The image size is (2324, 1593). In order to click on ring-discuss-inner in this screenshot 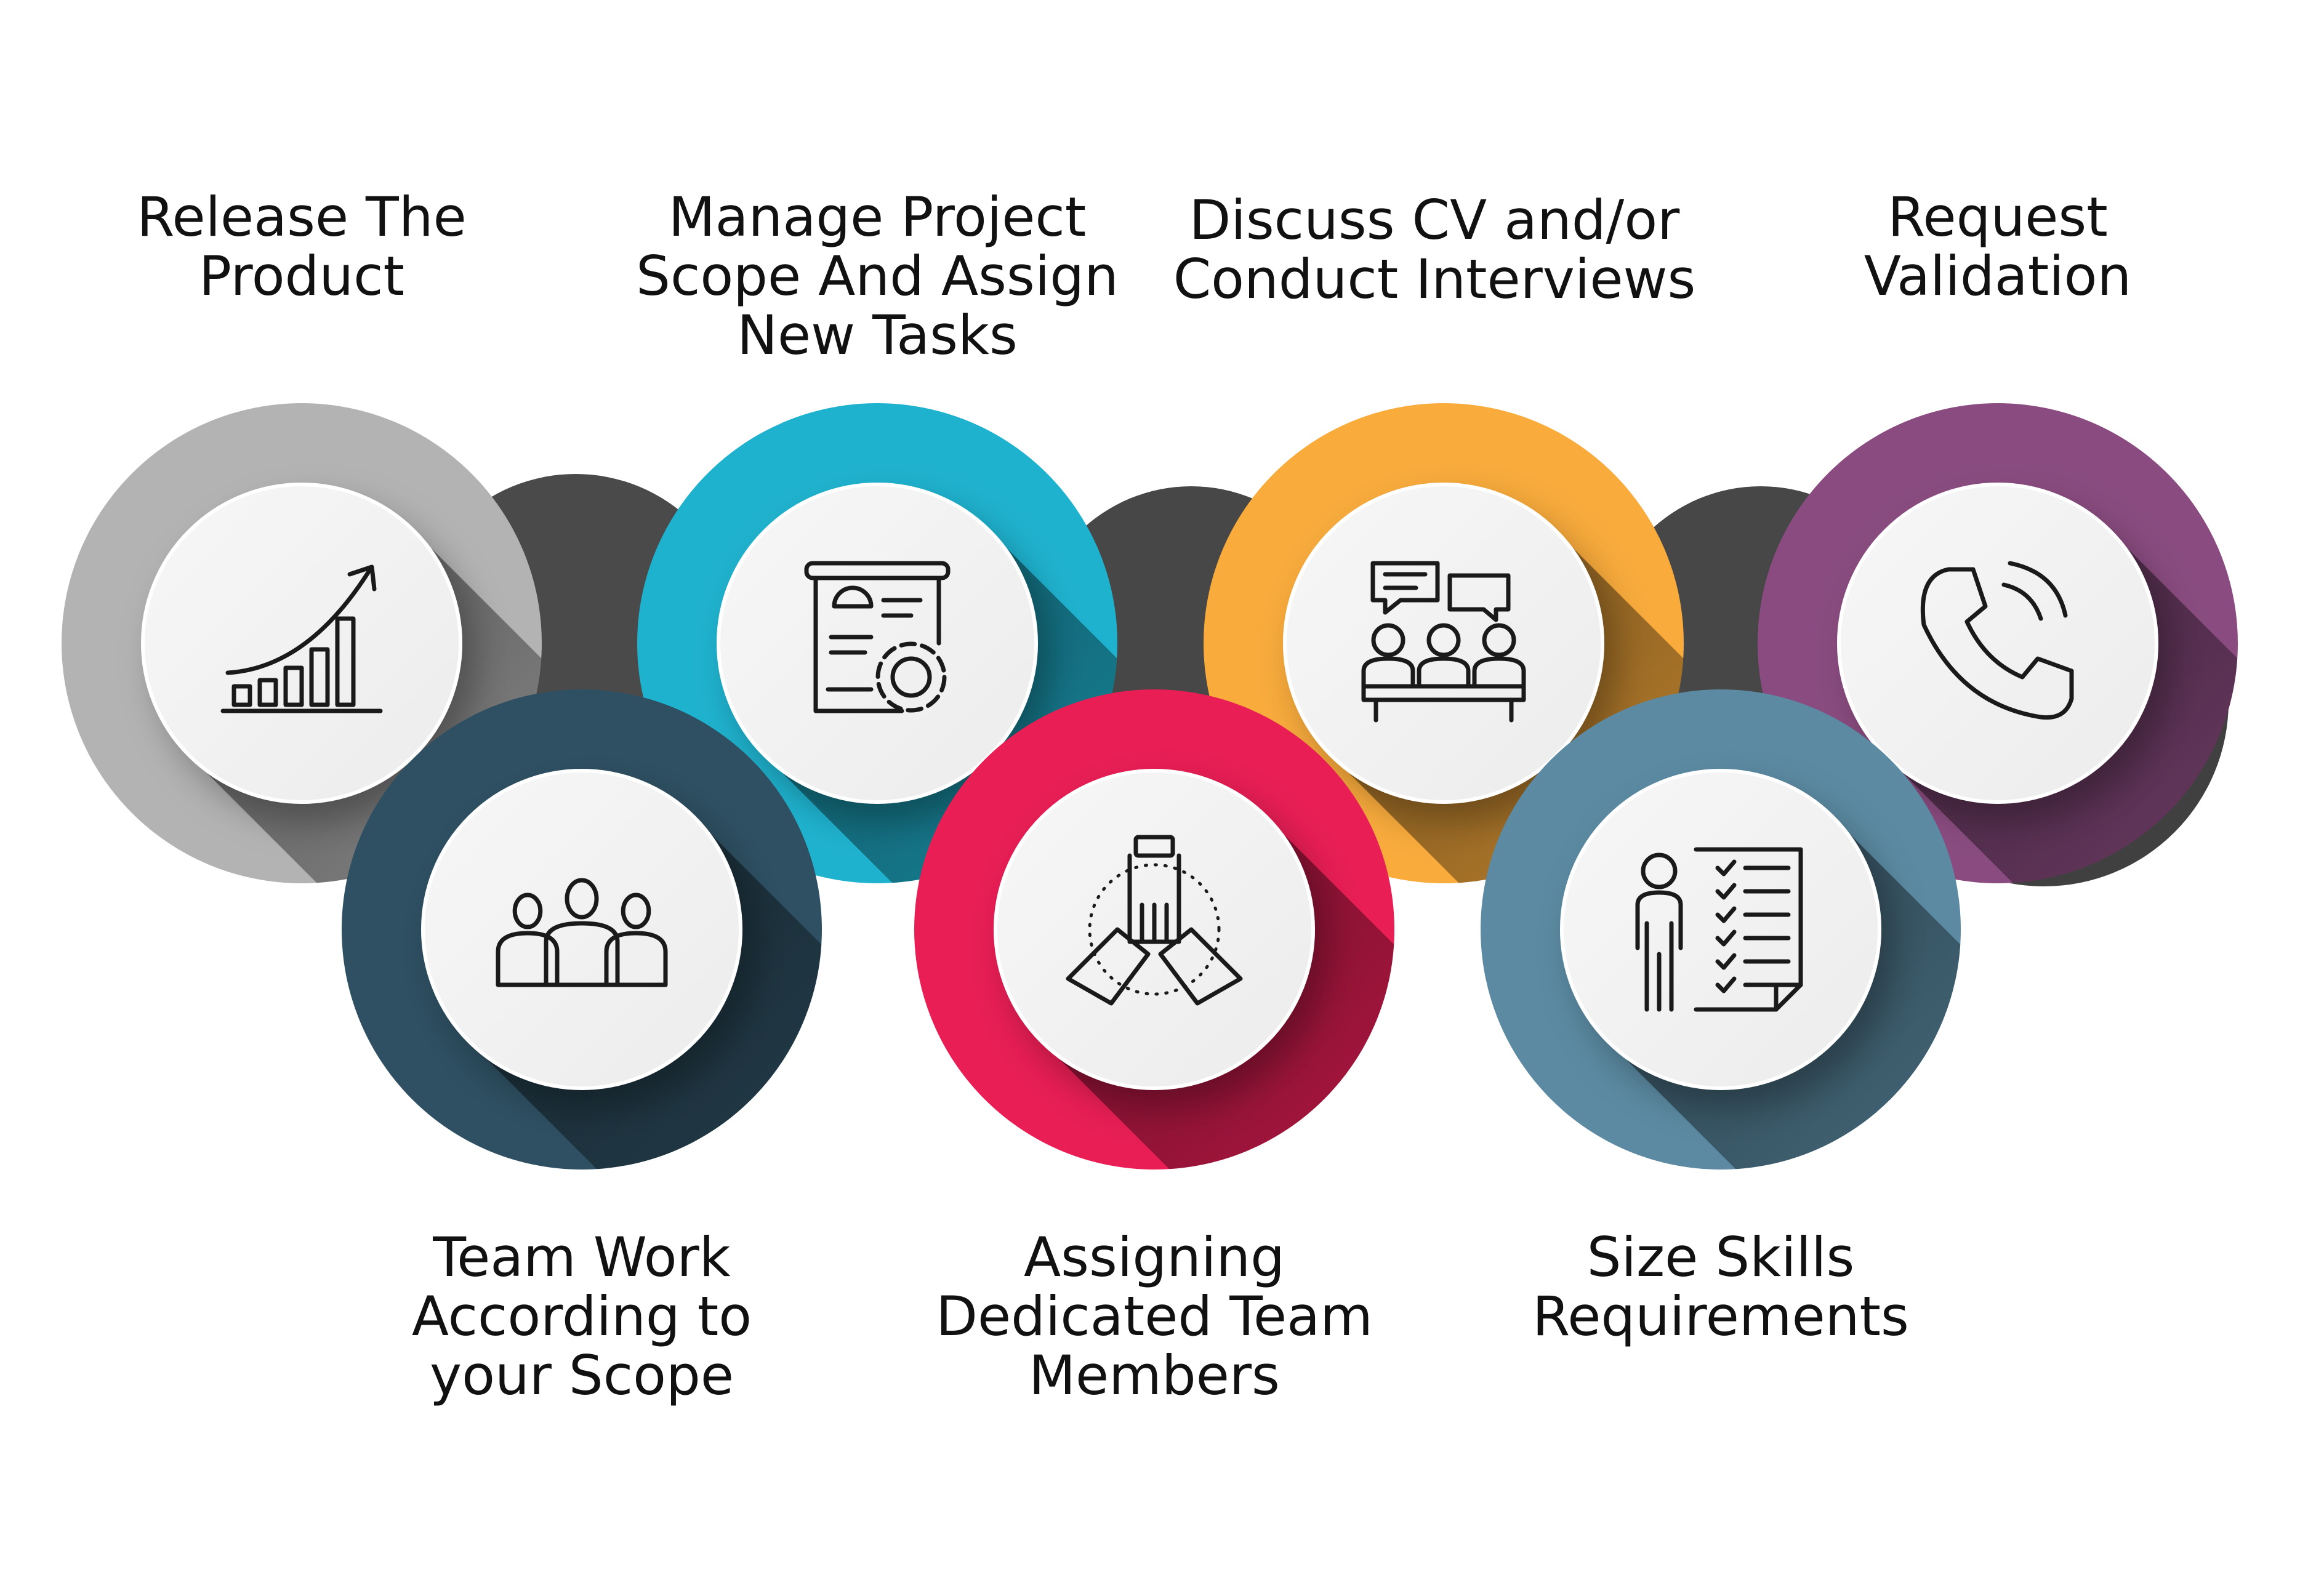, I will do `click(1443, 643)`.